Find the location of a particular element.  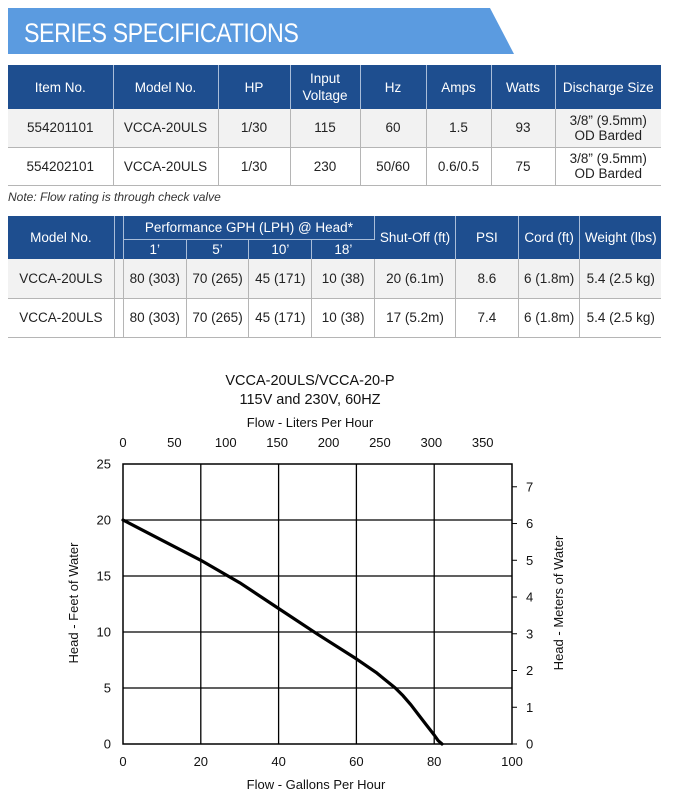

y2-tick-label: 0 is located at coordinates (529, 744).